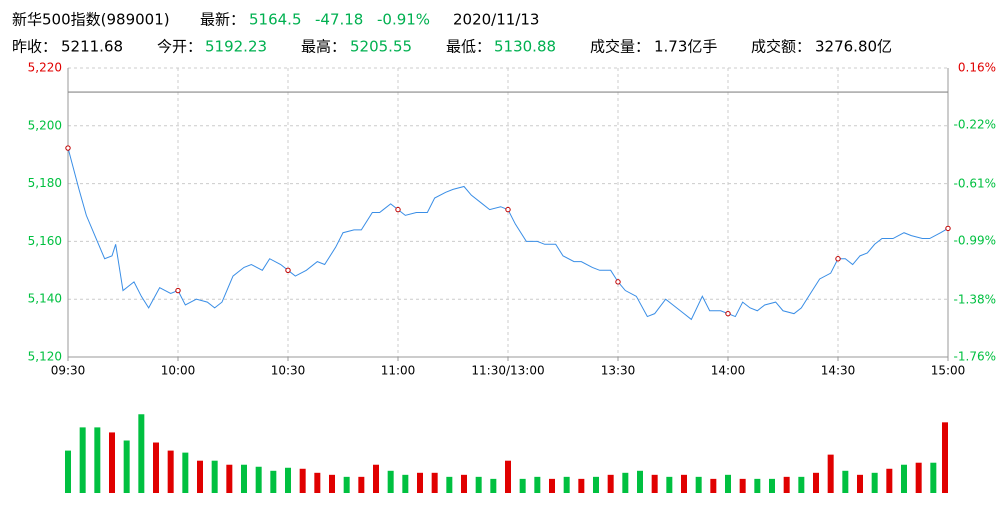  I want to click on open: 5192.23, so click(236, 47).